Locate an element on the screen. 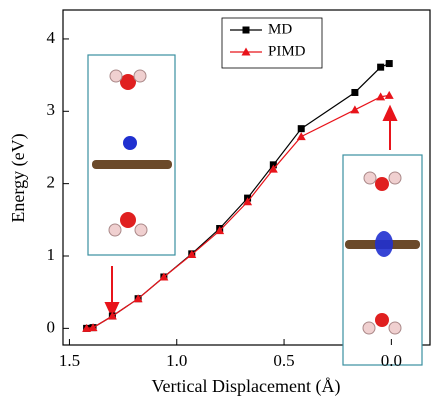 Image resolution: width=432 pixels, height=404 pixels. inset-left is located at coordinates (131, 155).